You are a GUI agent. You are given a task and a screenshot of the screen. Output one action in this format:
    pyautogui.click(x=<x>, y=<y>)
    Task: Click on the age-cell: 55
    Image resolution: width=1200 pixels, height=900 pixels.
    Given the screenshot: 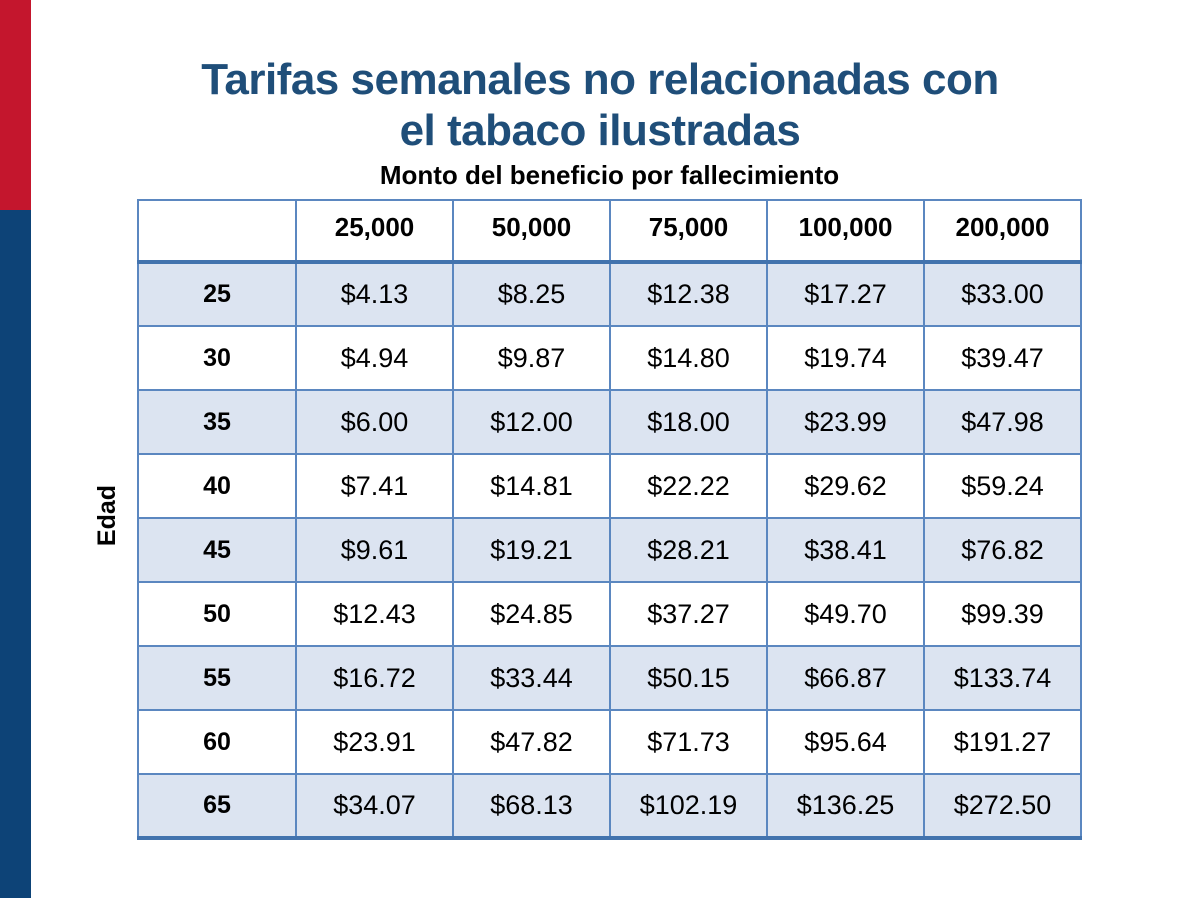 What is the action you would take?
    pyautogui.click(x=217, y=678)
    